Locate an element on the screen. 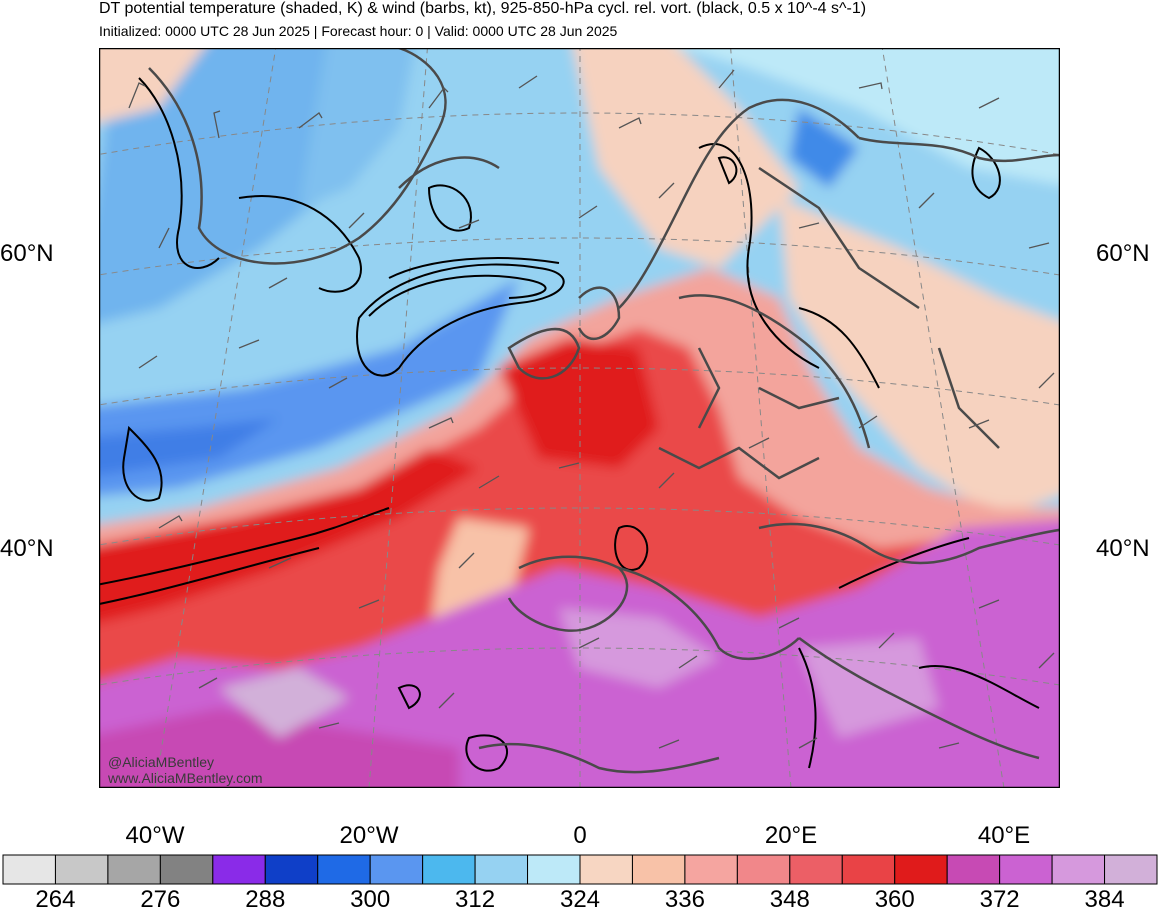 The image size is (1160, 914). colorbar-tick-label: 264 is located at coordinates (55, 899).